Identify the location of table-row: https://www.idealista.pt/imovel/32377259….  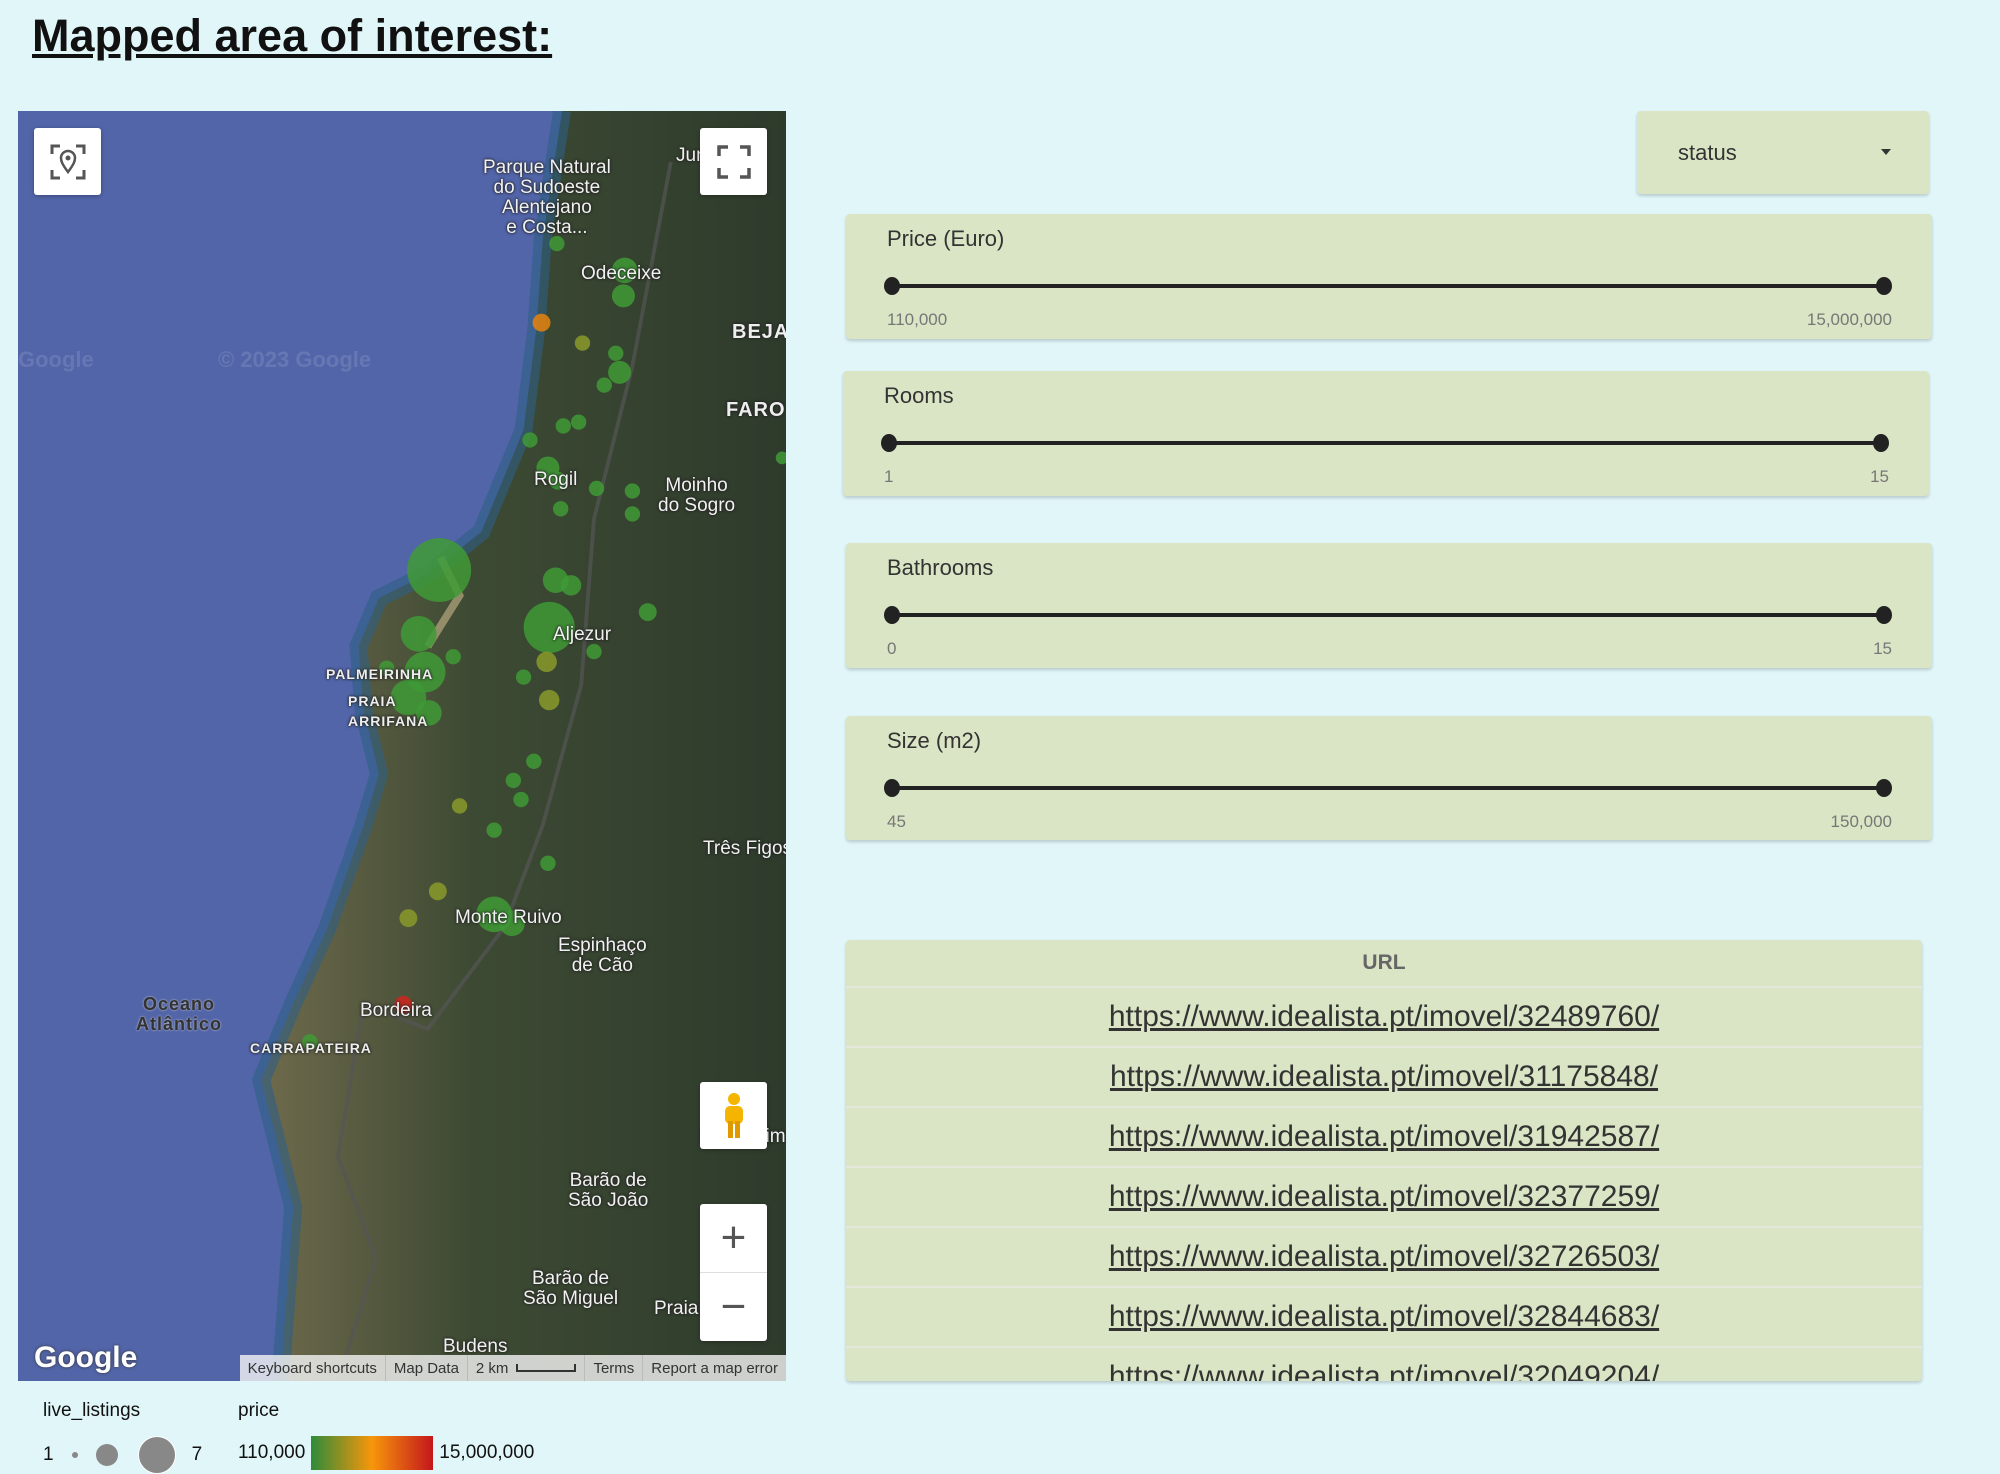
(1384, 1196).